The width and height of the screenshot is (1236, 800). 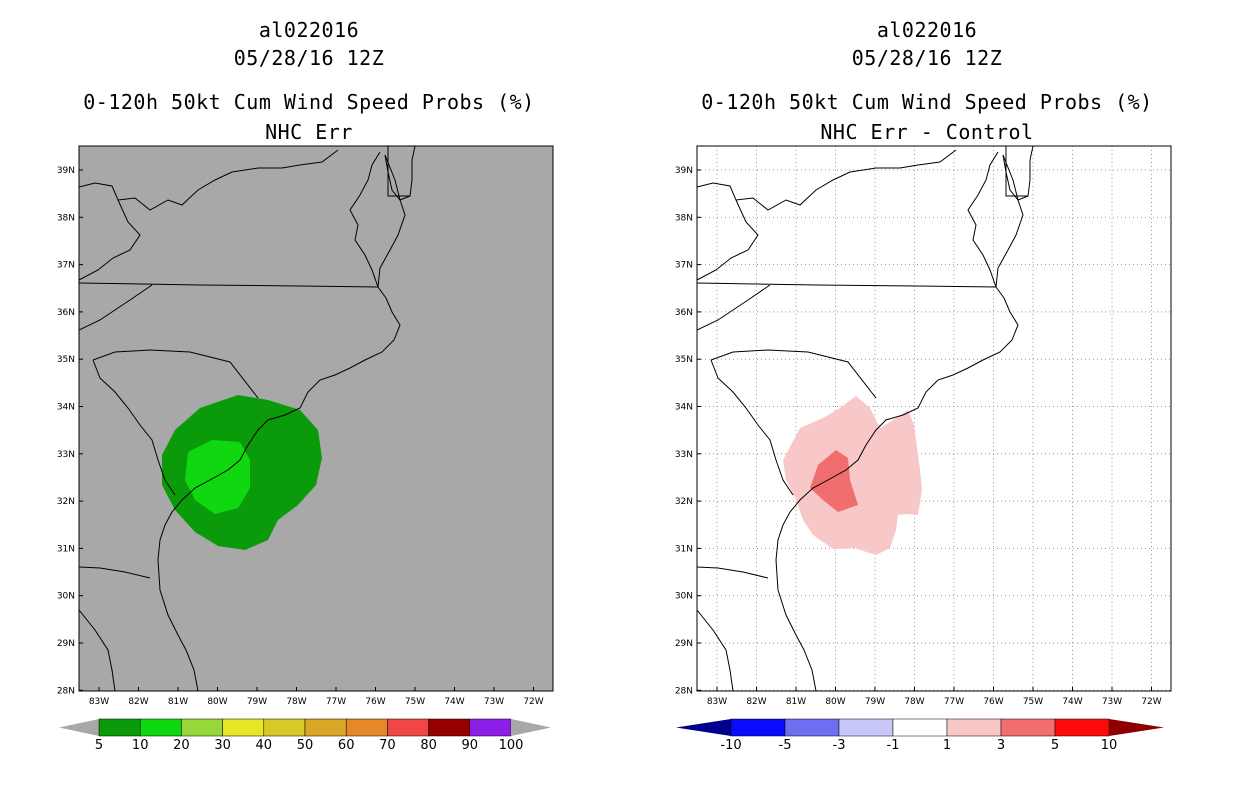 What do you see at coordinates (511, 745) in the screenshot?
I see `colorbar-label: 100` at bounding box center [511, 745].